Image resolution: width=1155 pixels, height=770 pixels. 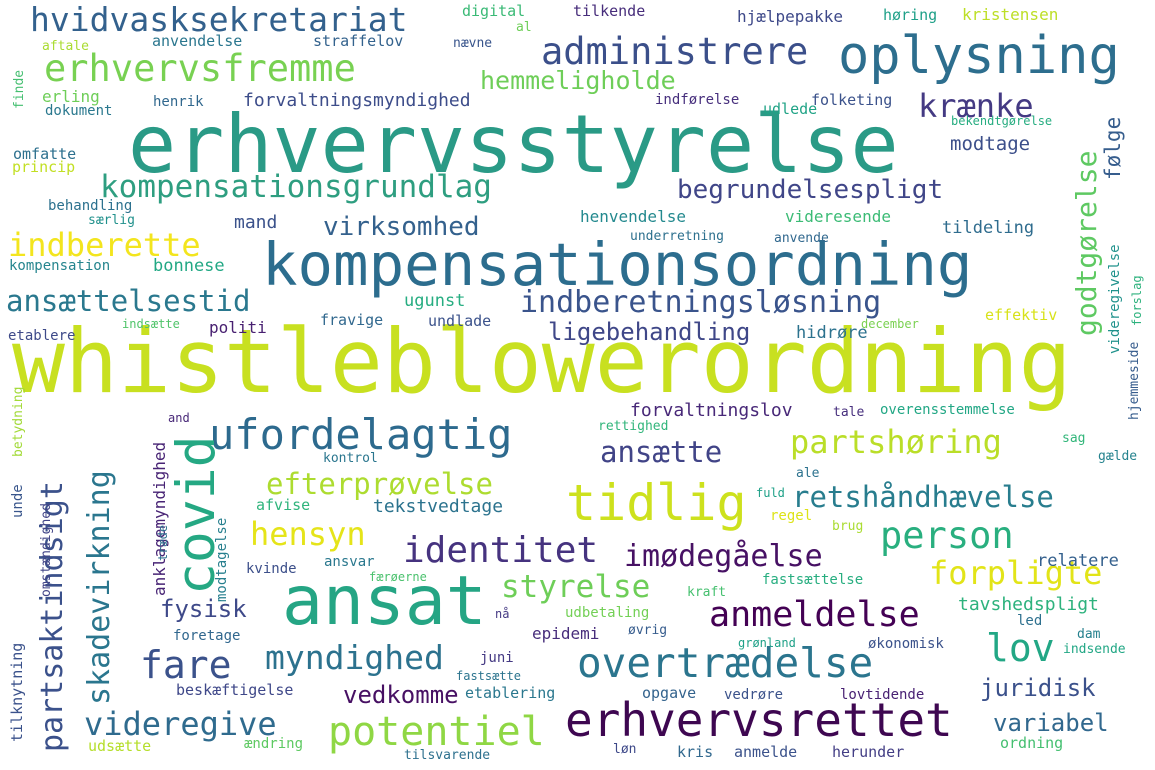 I want to click on word: beskæftigelse, so click(x=235, y=690).